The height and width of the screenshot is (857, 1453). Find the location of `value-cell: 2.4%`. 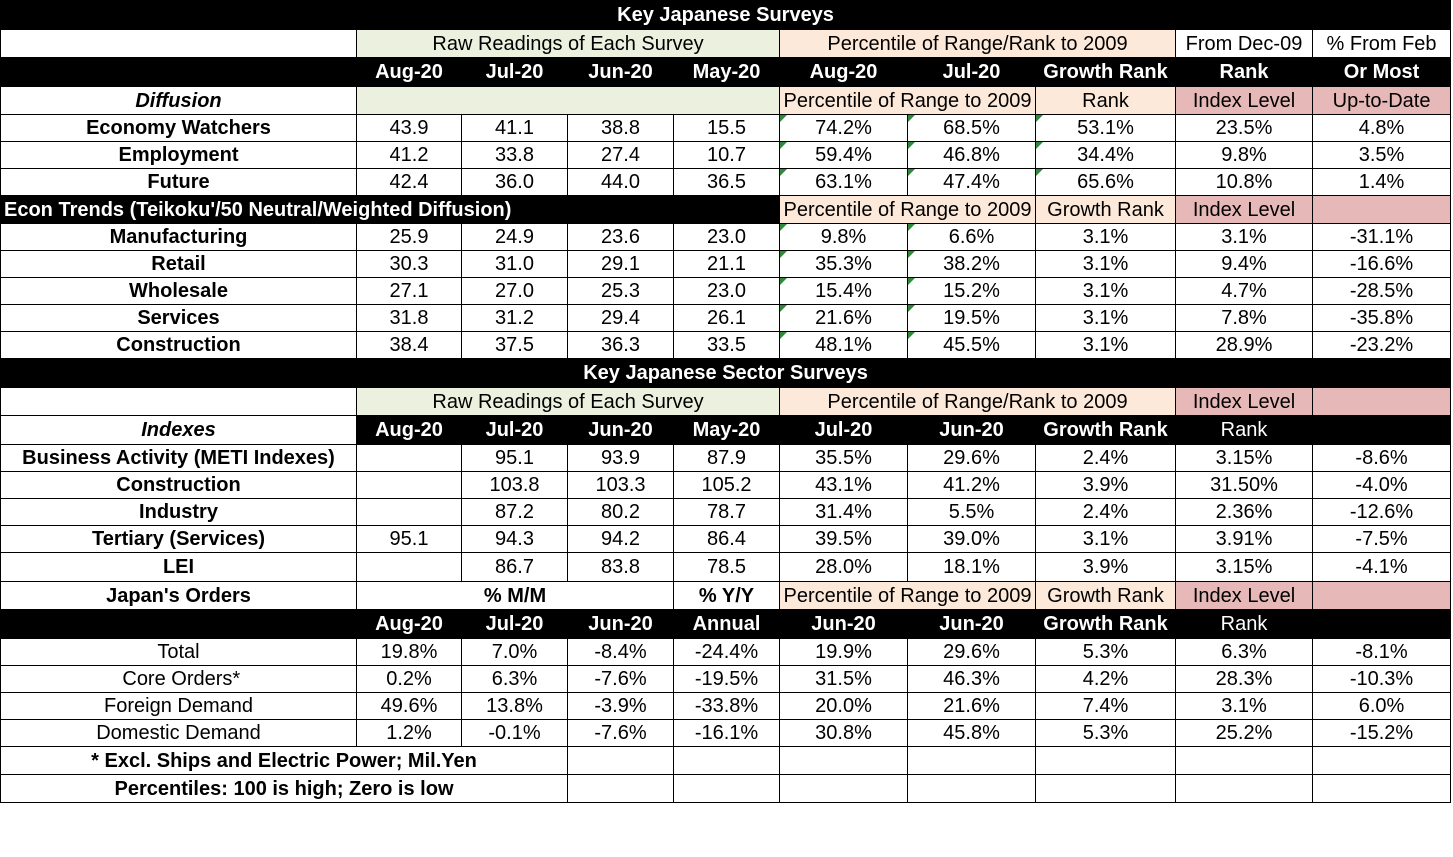

value-cell: 2.4% is located at coordinates (1105, 512).